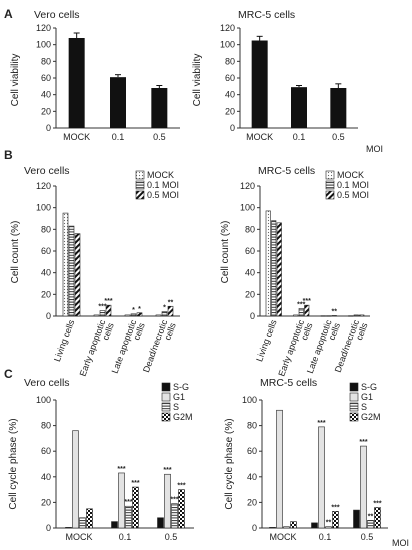 The height and width of the screenshot is (550, 412). I want to click on legend-label: S-G, so click(181, 387).